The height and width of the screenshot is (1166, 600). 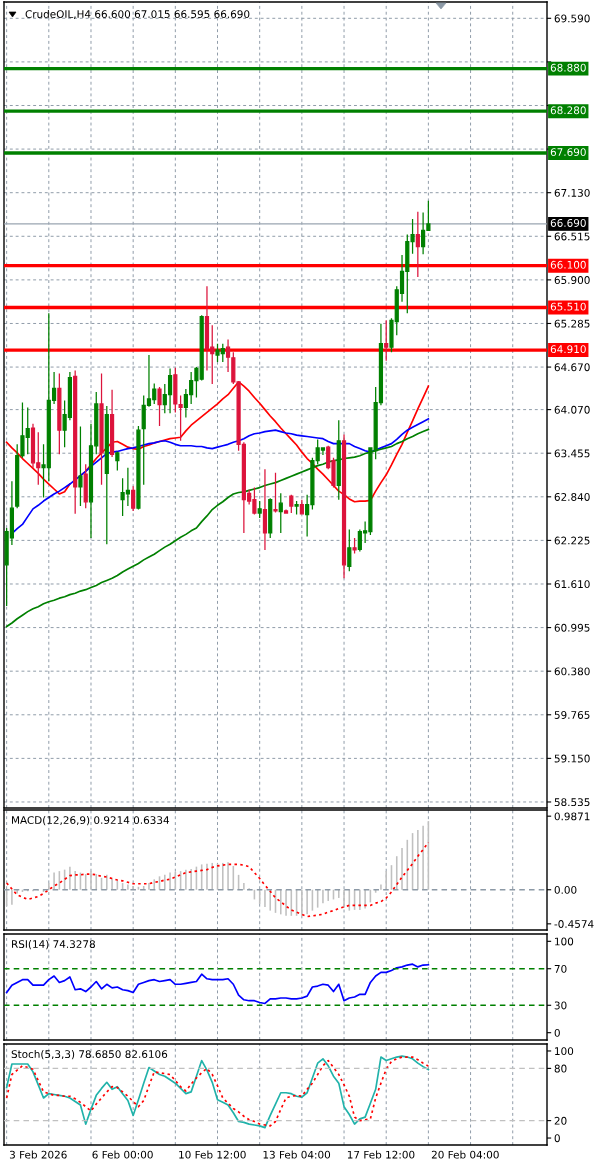 I want to click on x-tick-label: 6 Feb 00:00, so click(x=122, y=1154).